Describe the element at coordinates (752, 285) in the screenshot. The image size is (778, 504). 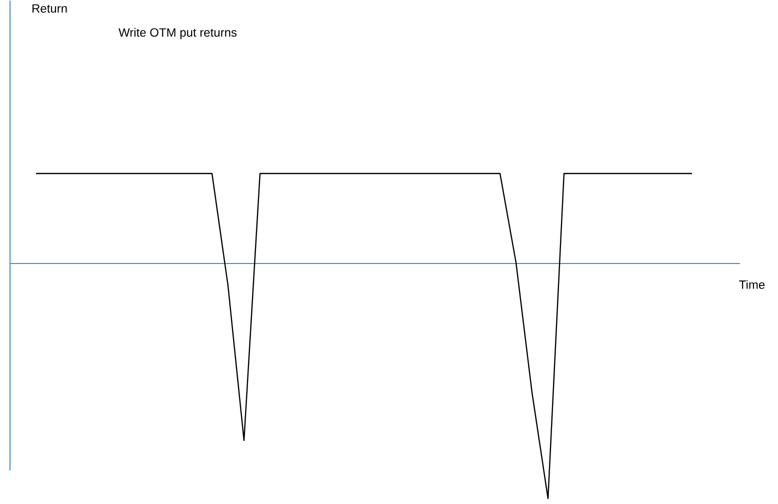
I see `x-axis-title: Time` at that location.